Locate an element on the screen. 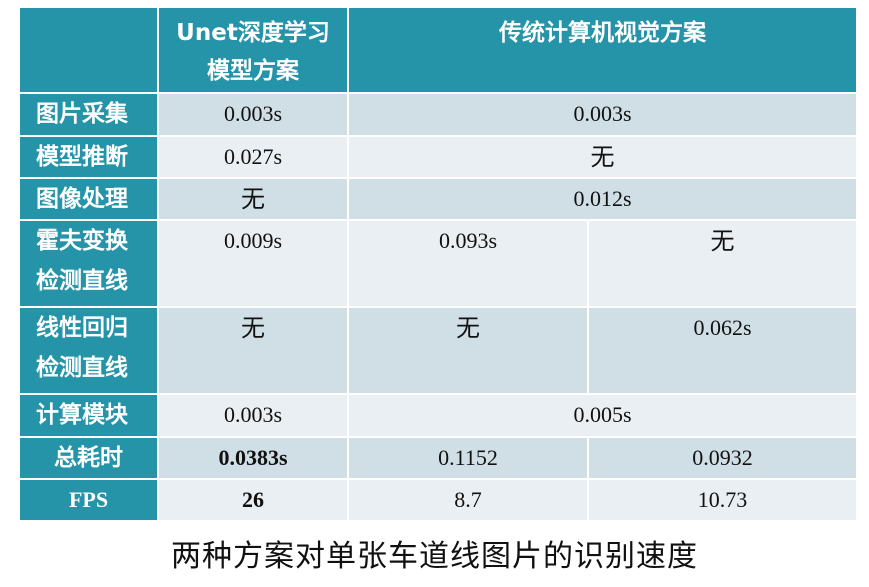 The image size is (869, 587). table-row: 计算模块 0.003s 0.005s is located at coordinates (438, 415).